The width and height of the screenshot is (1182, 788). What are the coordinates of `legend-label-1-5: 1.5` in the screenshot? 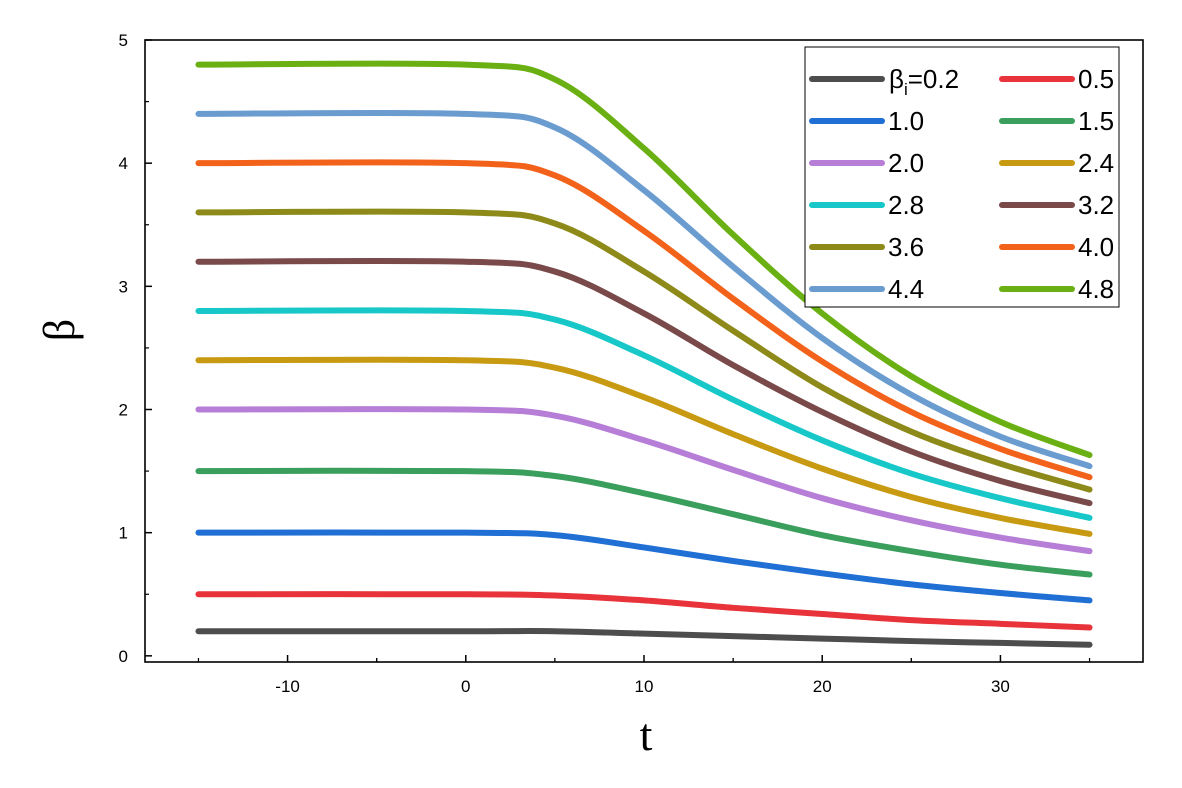 It's located at (1096, 121).